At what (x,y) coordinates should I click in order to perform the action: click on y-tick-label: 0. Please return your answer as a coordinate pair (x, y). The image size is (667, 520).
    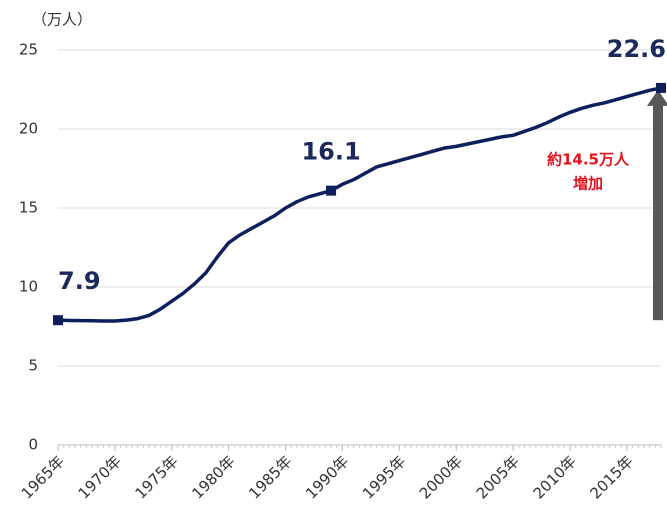
    Looking at the image, I should click on (33, 445).